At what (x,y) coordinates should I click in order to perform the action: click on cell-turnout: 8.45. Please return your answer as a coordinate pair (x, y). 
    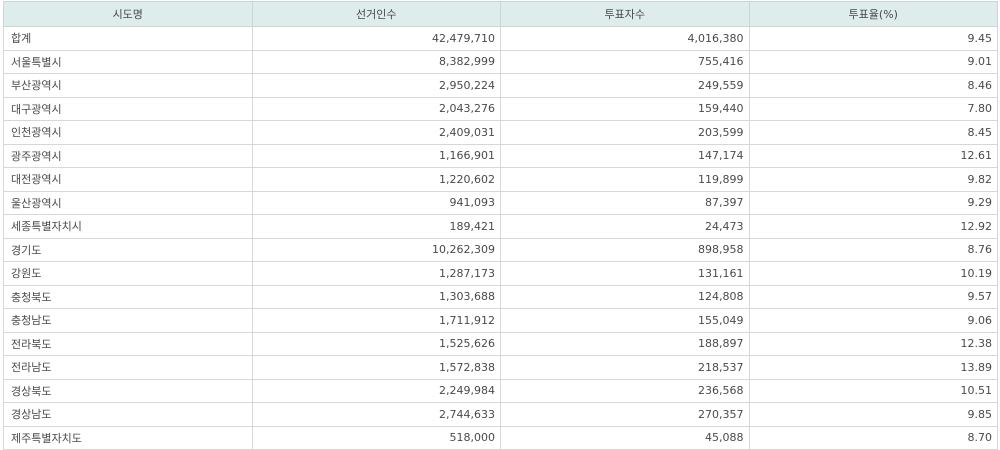
    Looking at the image, I should click on (873, 132).